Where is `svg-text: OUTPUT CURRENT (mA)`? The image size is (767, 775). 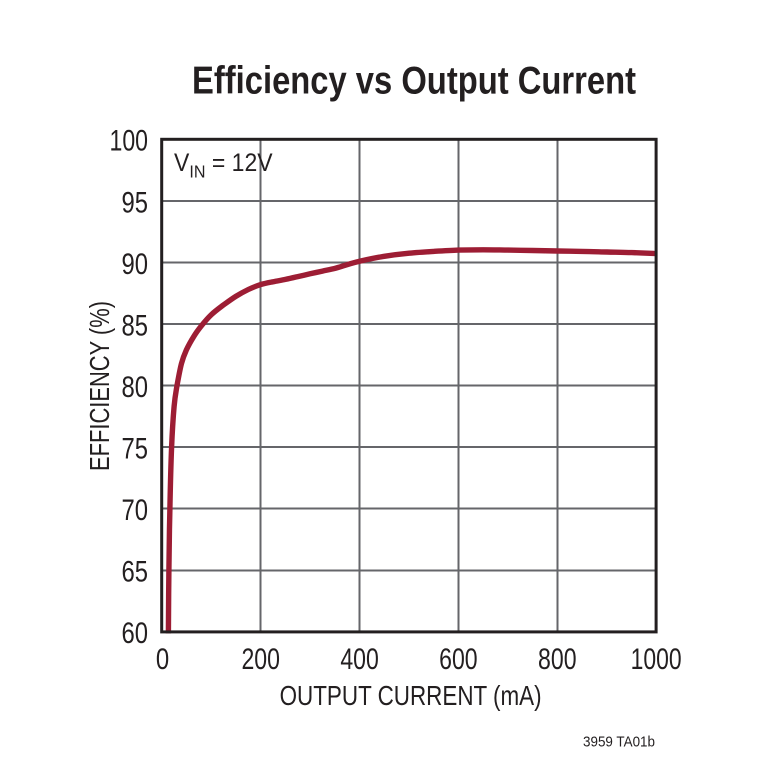
svg-text: OUTPUT CURRENT (mA) is located at coordinates (411, 695).